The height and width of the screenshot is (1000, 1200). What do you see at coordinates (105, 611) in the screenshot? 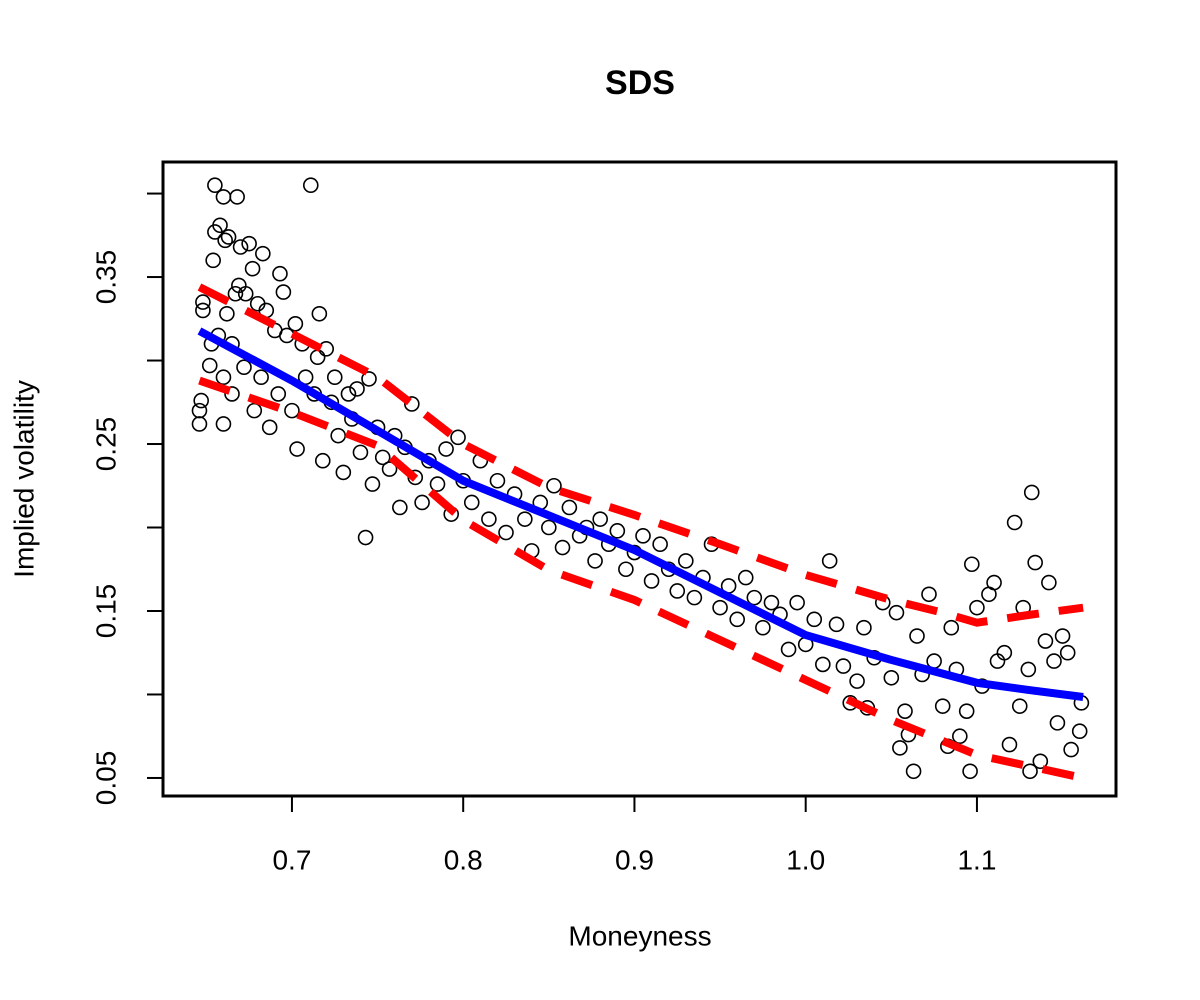
I see `y-tick-label: 0.15` at bounding box center [105, 611].